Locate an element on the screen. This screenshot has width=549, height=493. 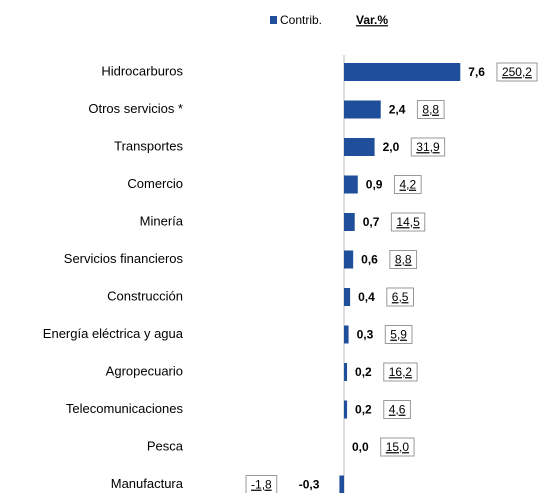
var-label: 250,2 is located at coordinates (517, 72).